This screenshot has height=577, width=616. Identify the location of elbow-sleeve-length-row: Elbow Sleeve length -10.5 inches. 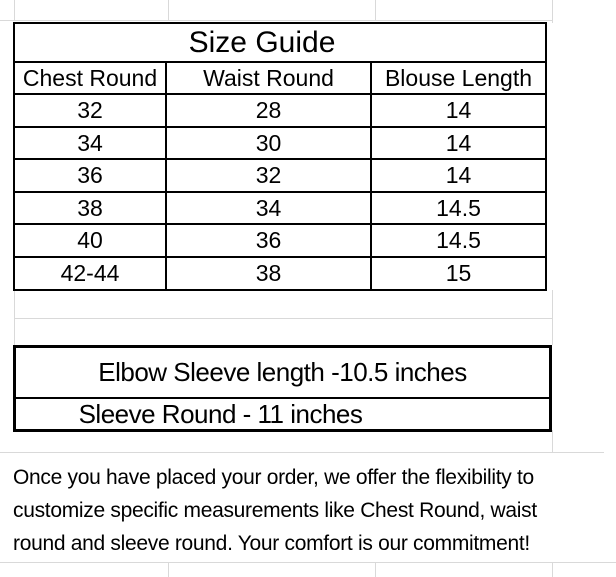
(282, 373).